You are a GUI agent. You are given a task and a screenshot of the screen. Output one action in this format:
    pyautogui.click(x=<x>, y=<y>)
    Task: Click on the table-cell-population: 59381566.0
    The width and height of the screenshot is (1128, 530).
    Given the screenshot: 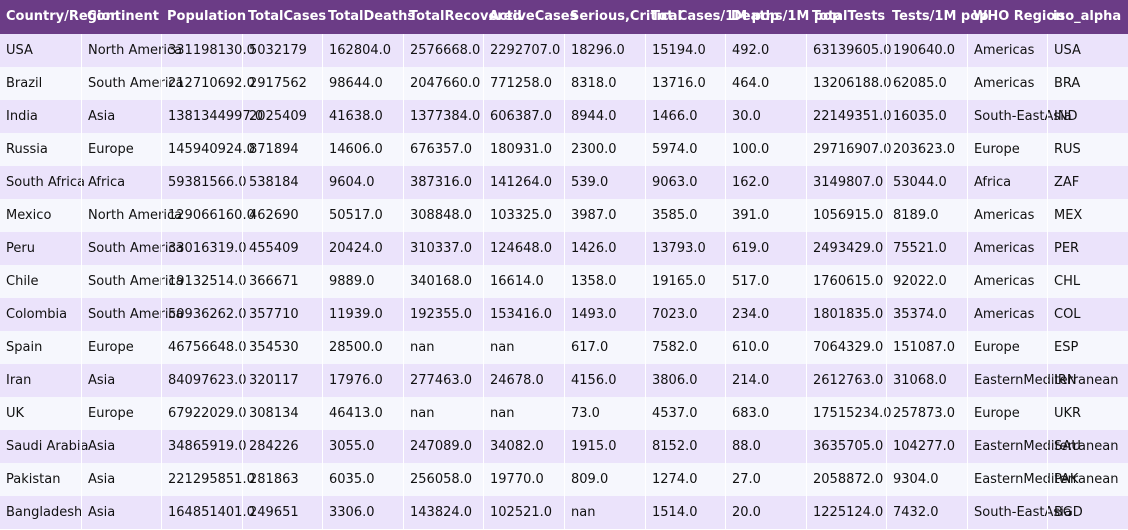 What is the action you would take?
    pyautogui.click(x=204, y=182)
    